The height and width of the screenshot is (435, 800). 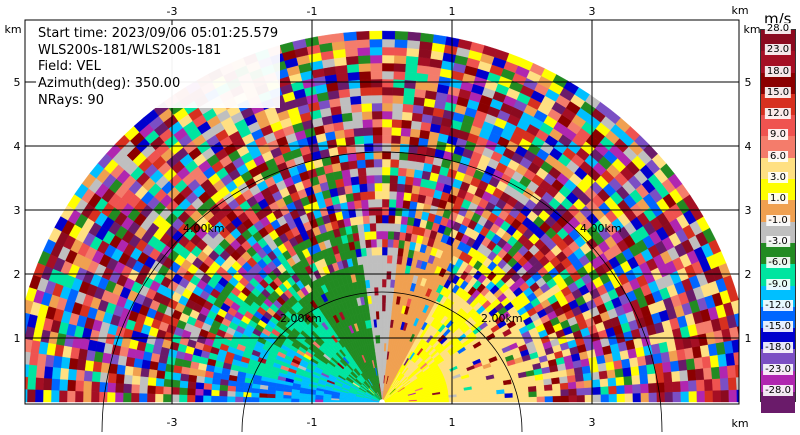 What do you see at coordinates (778, 263) in the screenshot?
I see `colorbar-label: -6.0` at bounding box center [778, 263].